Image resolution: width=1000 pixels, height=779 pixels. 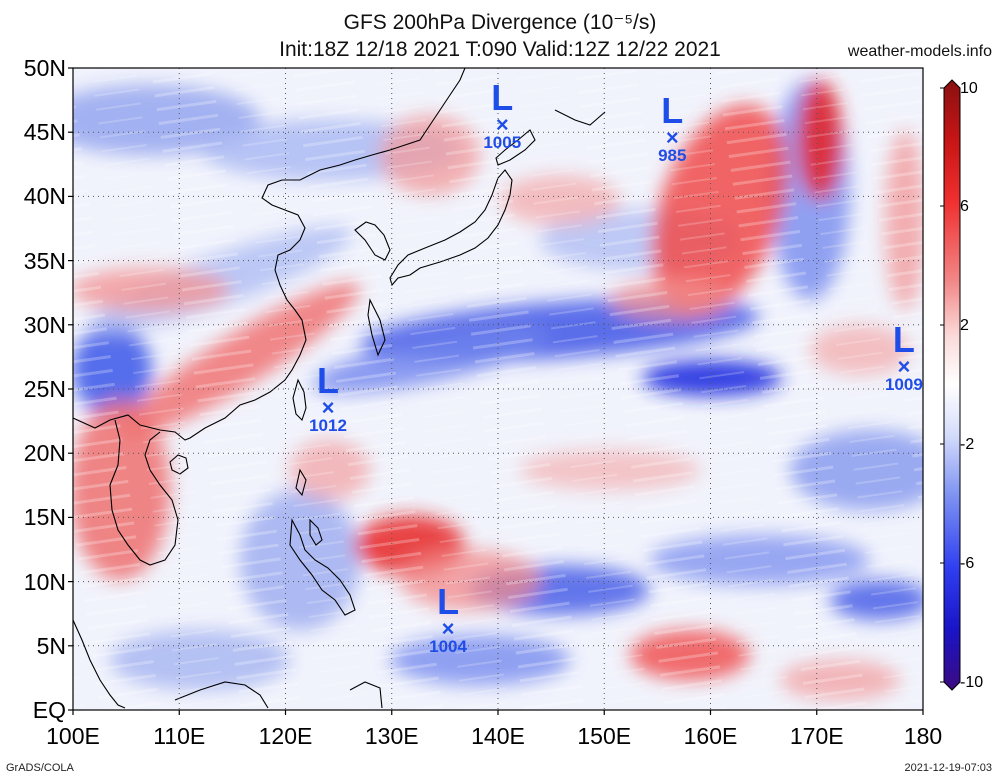 What do you see at coordinates (964, 206) in the screenshot?
I see `colorbar-label: 6` at bounding box center [964, 206].